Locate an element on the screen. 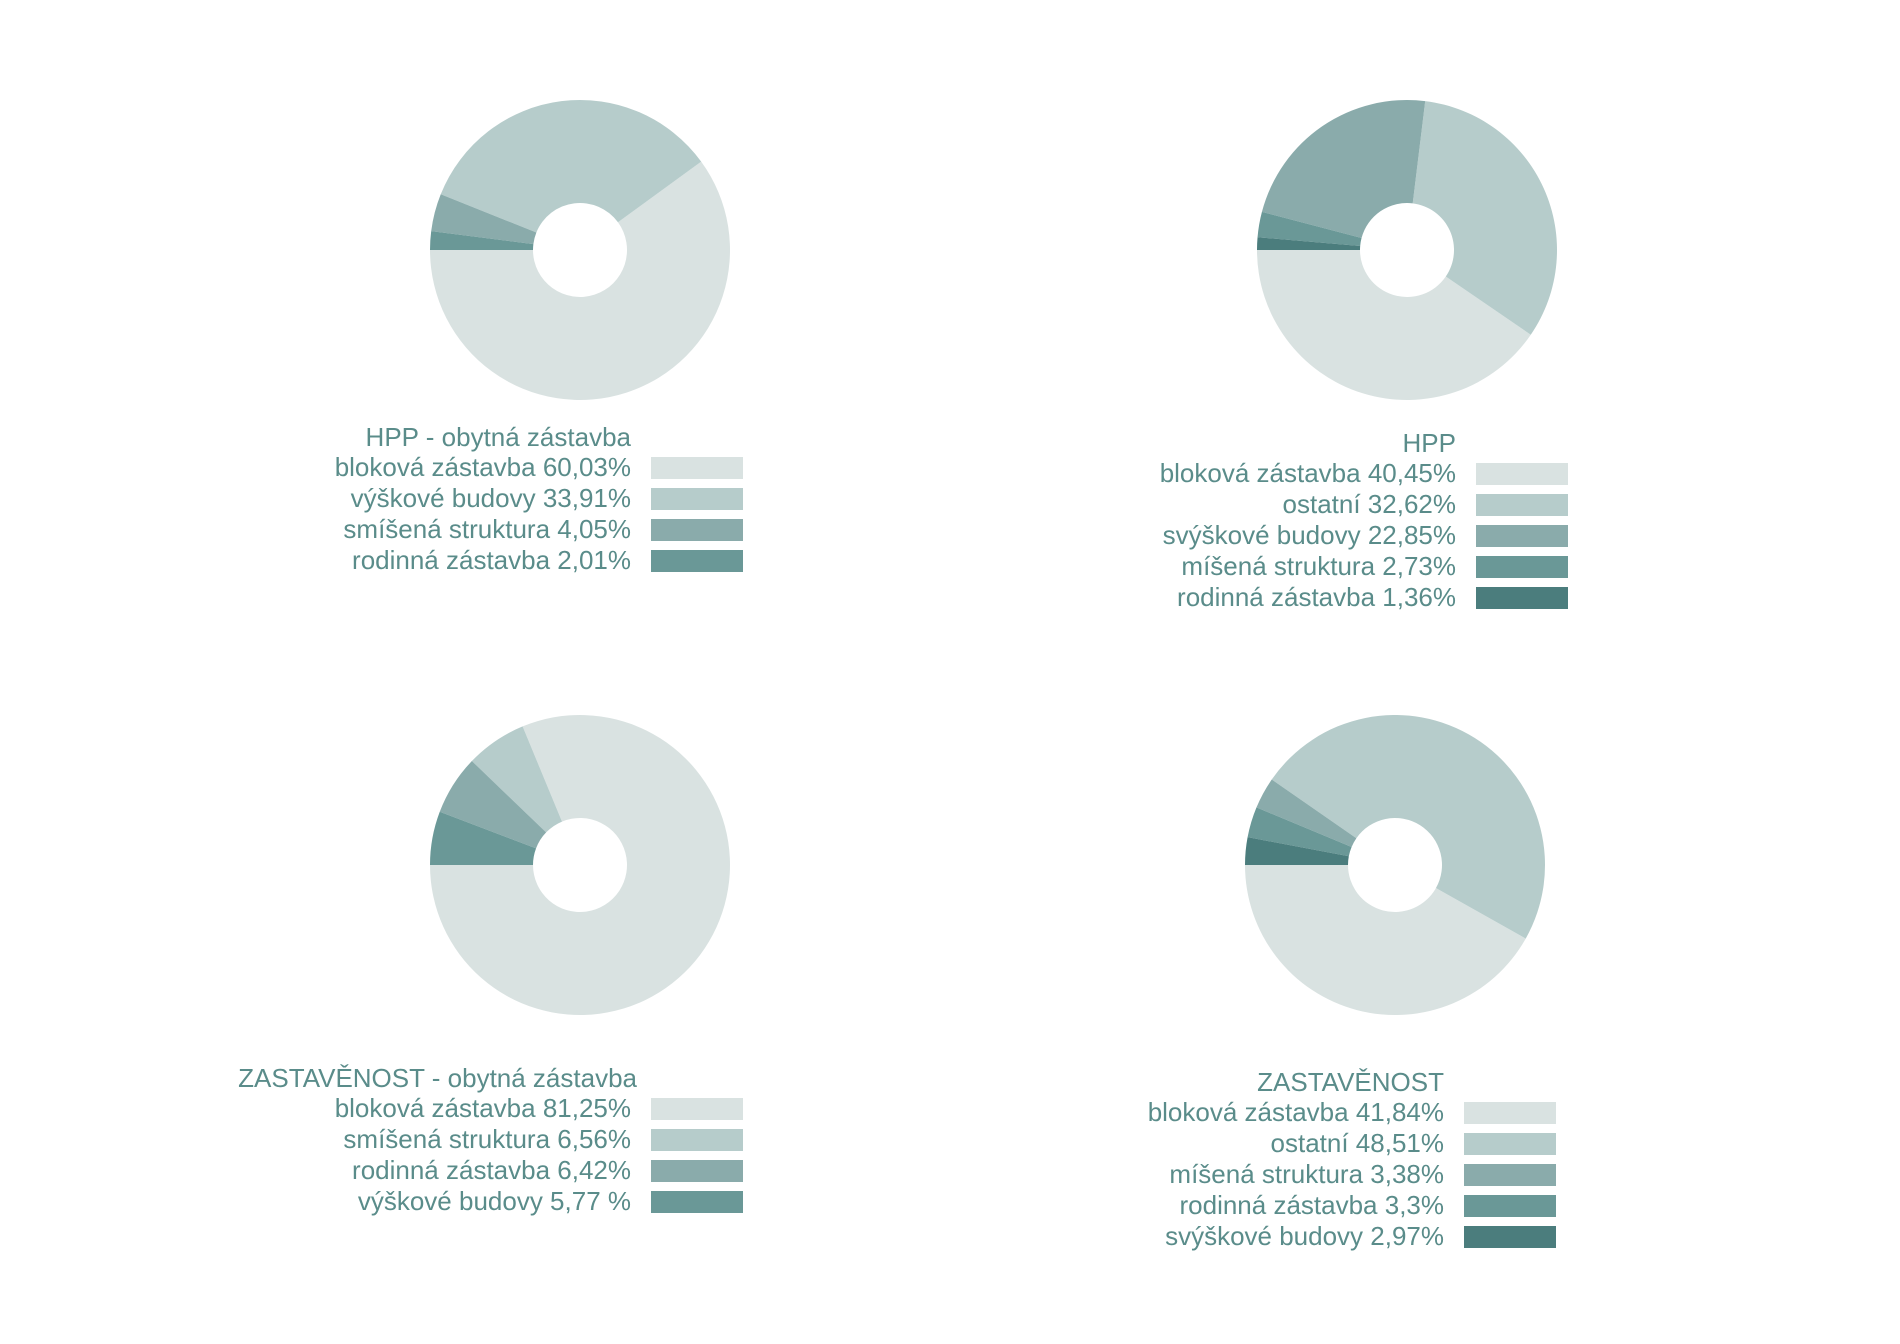  legend-item: rodinná zástavba 2,01% is located at coordinates (539, 560).